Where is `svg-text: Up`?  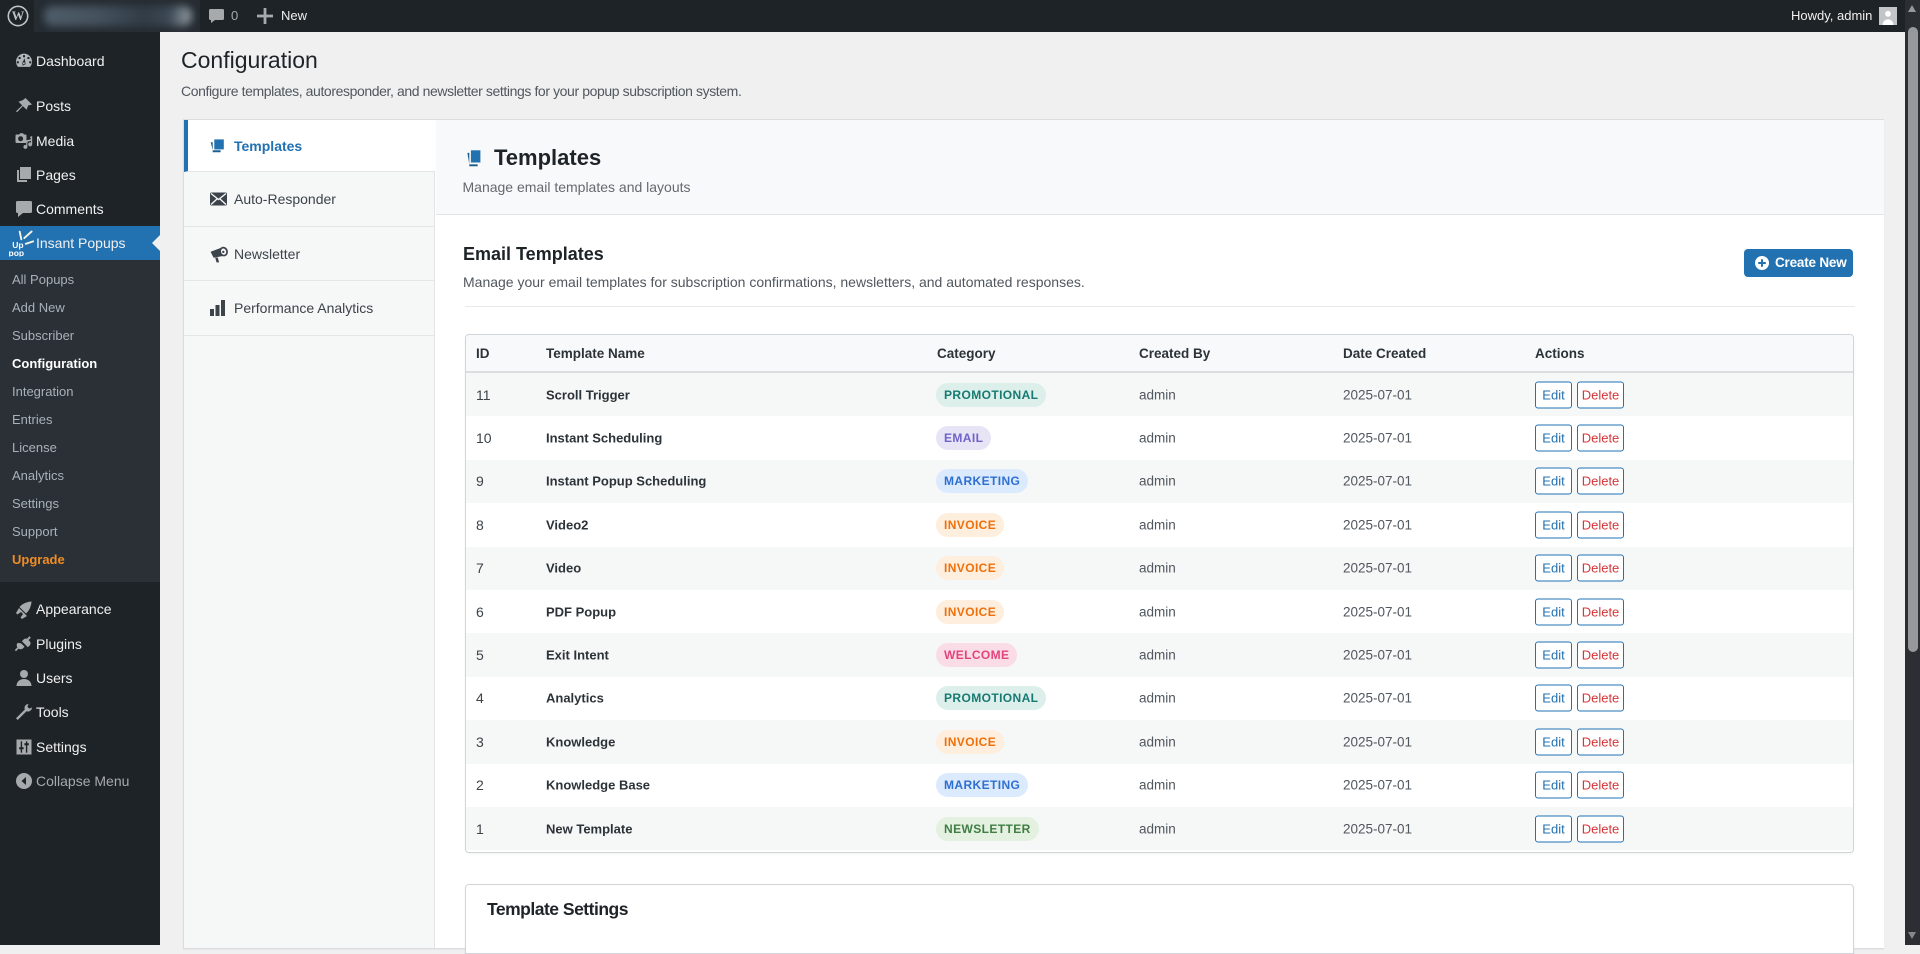 svg-text: Up is located at coordinates (17, 245).